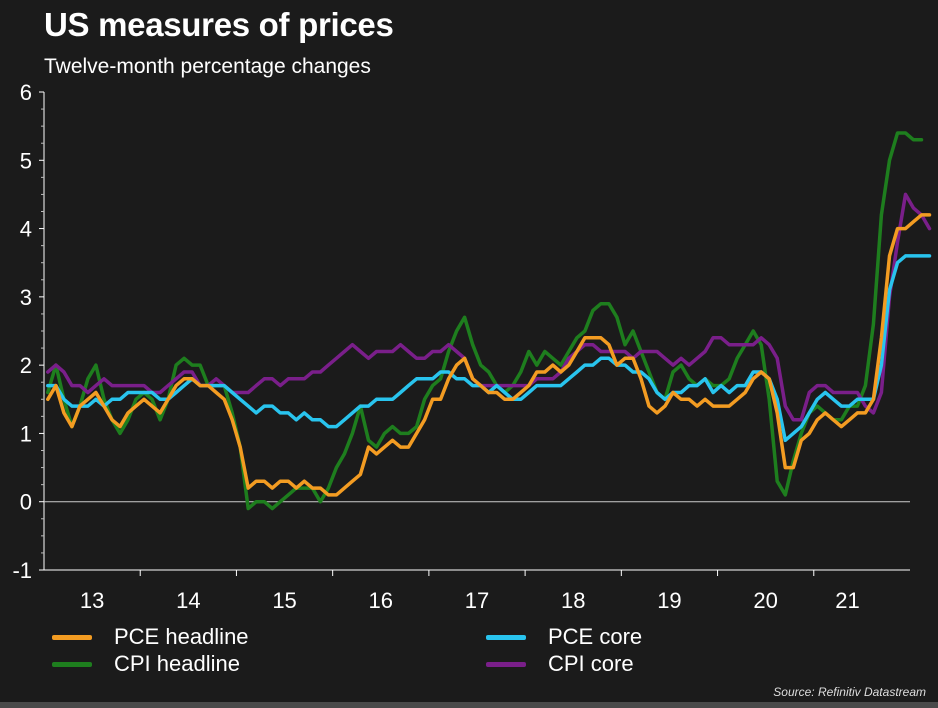 This screenshot has height=708, width=938. Describe the element at coordinates (669, 600) in the screenshot. I see `x-tick-label: 19` at that location.